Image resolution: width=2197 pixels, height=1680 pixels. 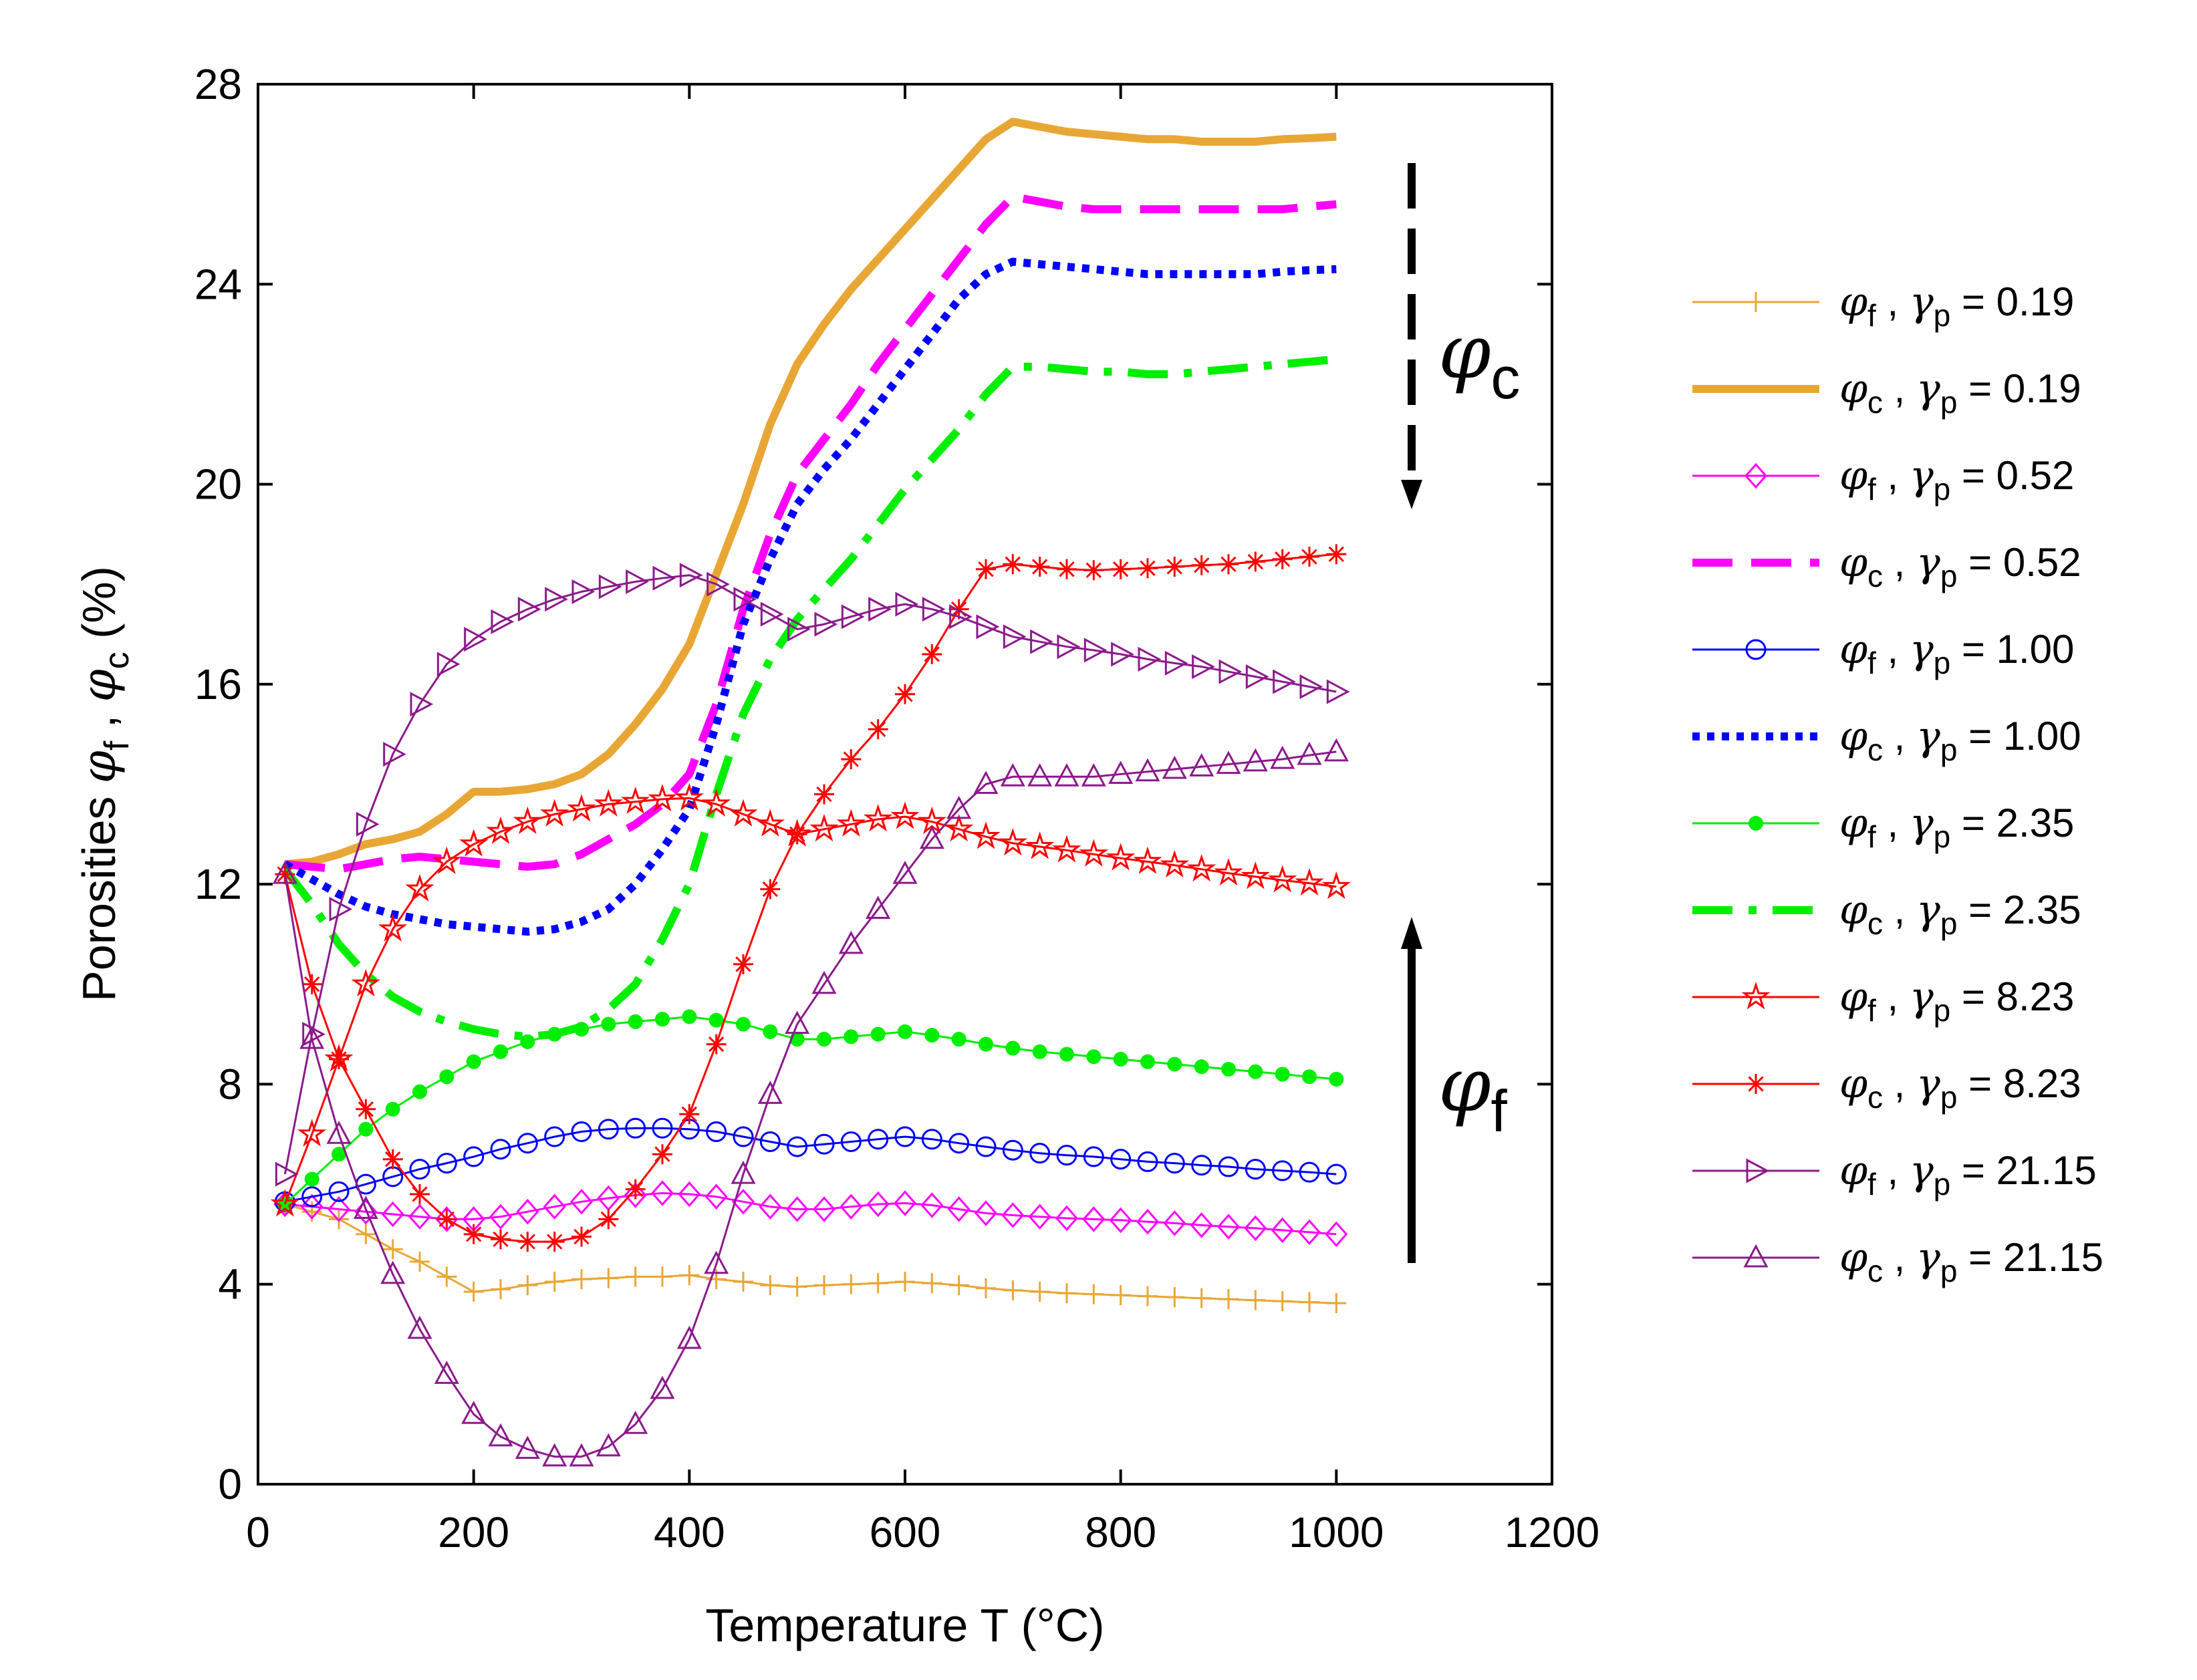 What do you see at coordinates (1886, 914) in the screenshot?
I see `legend-item: φc , γp = 2.35` at bounding box center [1886, 914].